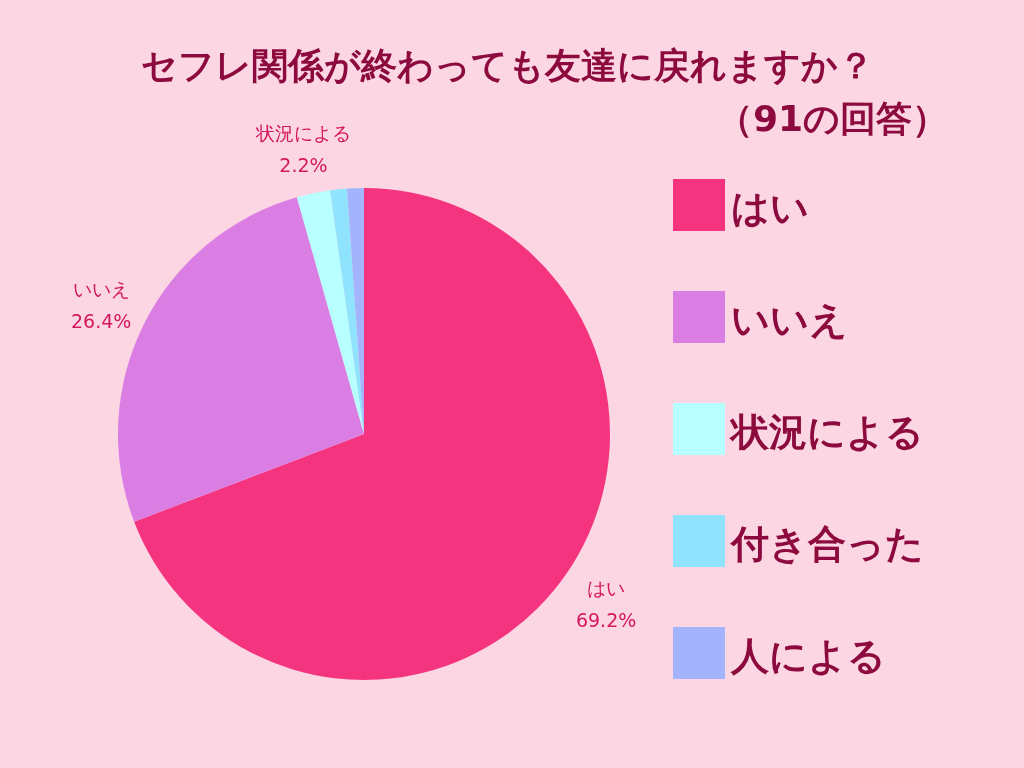 The image size is (1024, 768). I want to click on pie-slice, so click(330, 312).